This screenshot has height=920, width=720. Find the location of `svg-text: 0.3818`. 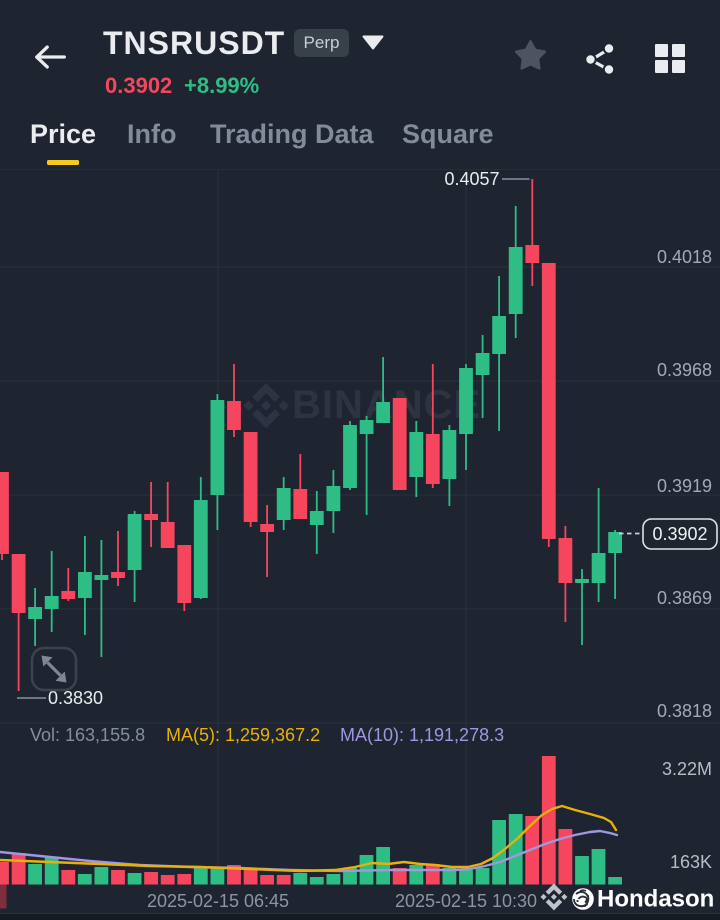

svg-text: 0.3818 is located at coordinates (684, 711).